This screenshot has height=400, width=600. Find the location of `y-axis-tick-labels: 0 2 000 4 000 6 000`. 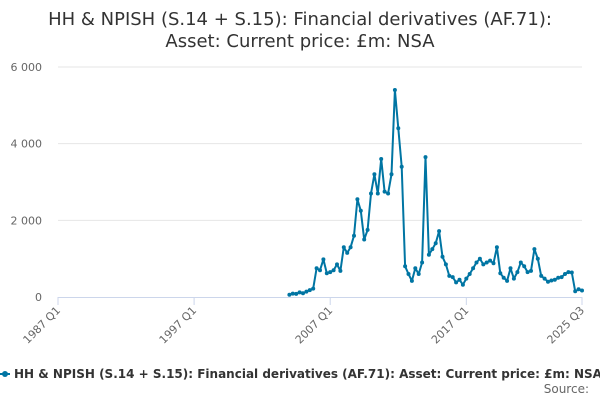

y-axis-tick-labels: 0 2 000 4 000 6 000 is located at coordinates (27, 182).